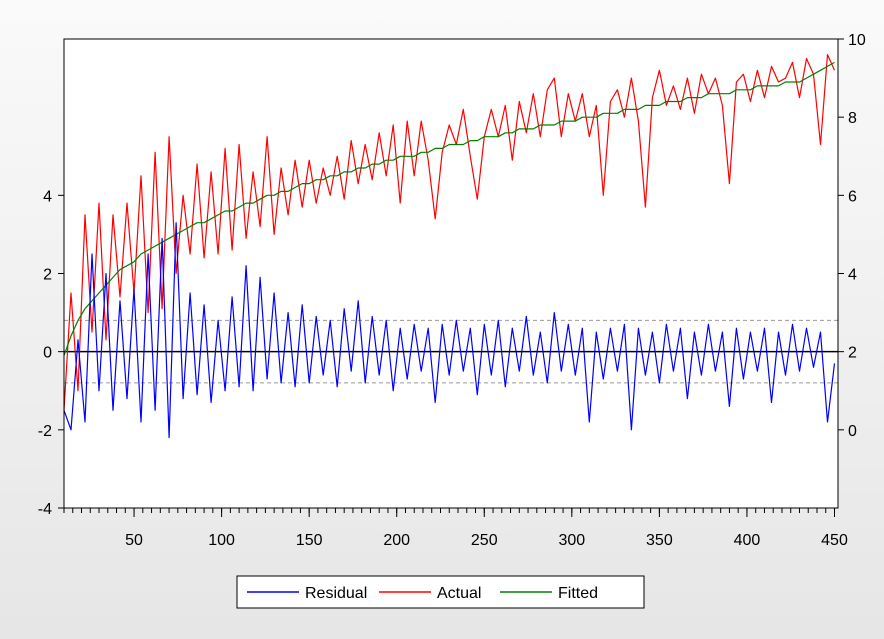 The height and width of the screenshot is (639, 884). I want to click on x-tick-label: 50, so click(134, 540).